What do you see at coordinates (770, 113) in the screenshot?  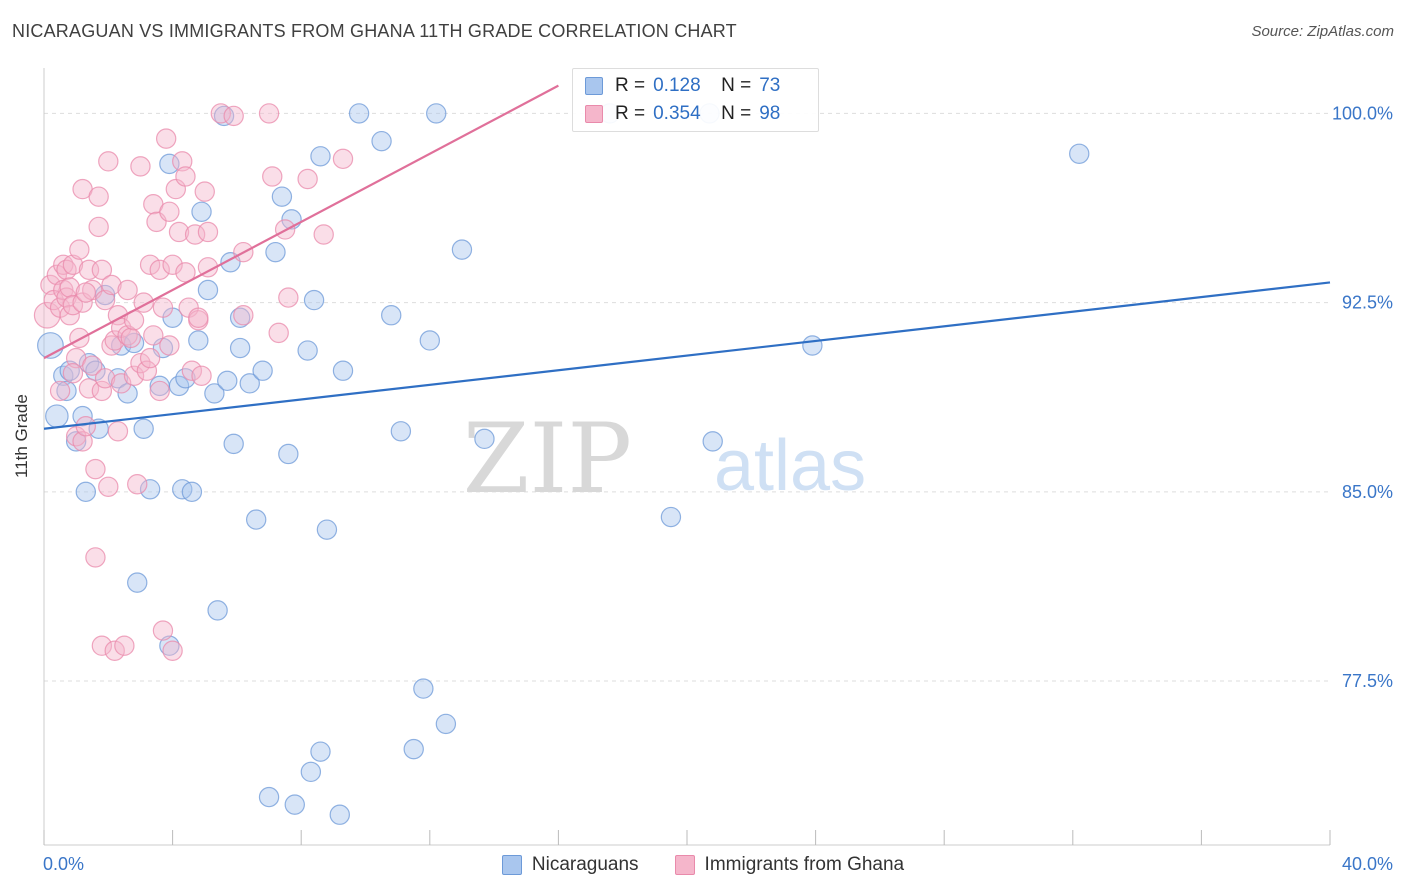 I see `legend-n-value: 98` at bounding box center [770, 113].